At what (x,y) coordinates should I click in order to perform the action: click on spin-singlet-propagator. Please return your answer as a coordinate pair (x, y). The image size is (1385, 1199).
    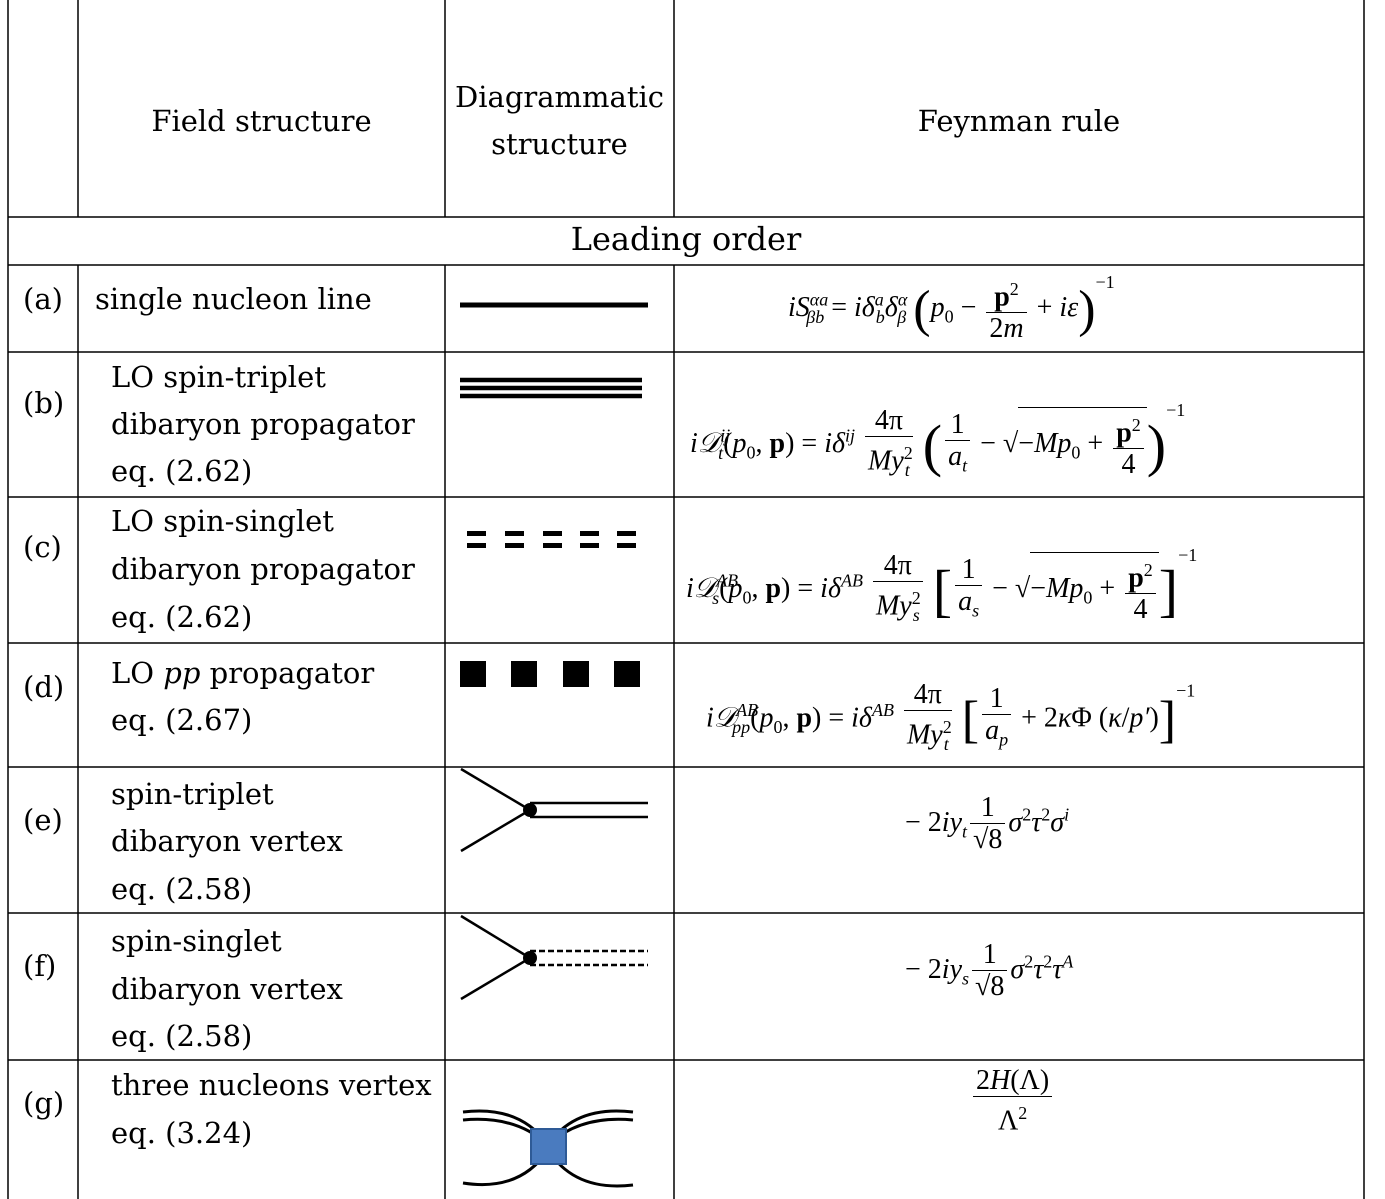
    Looking at the image, I should click on (551, 539).